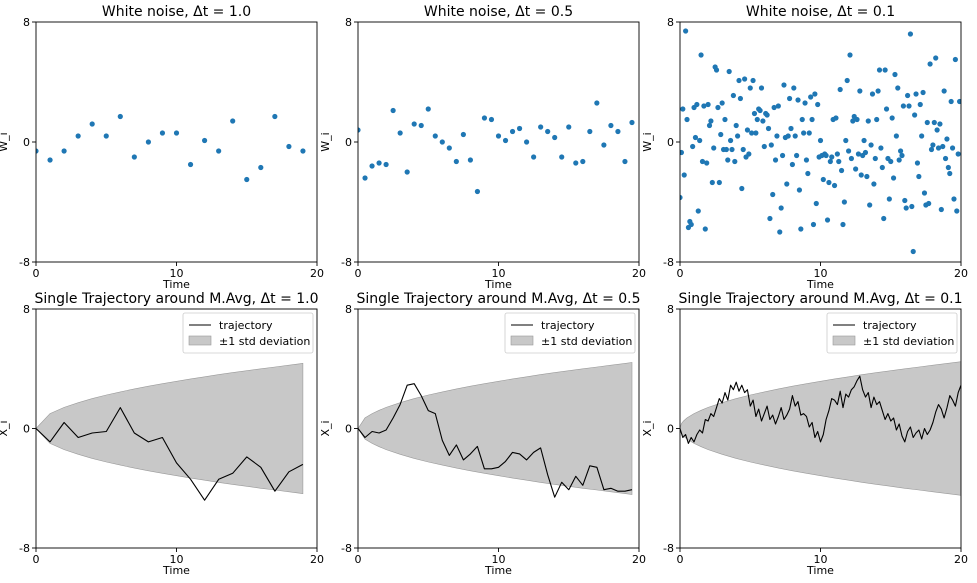 Image resolution: width=977 pixels, height=583 pixels. What do you see at coordinates (499, 559) in the screenshot?
I see `x-tick-label: 10` at bounding box center [499, 559].